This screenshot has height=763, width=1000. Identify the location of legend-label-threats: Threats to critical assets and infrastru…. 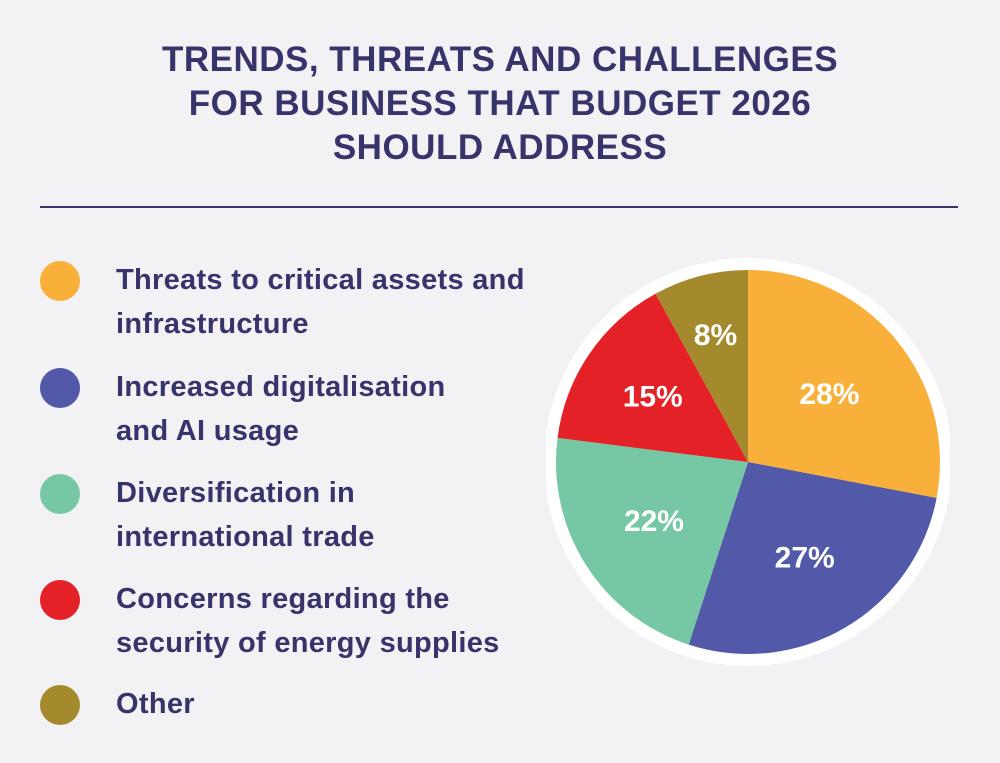
(351, 302).